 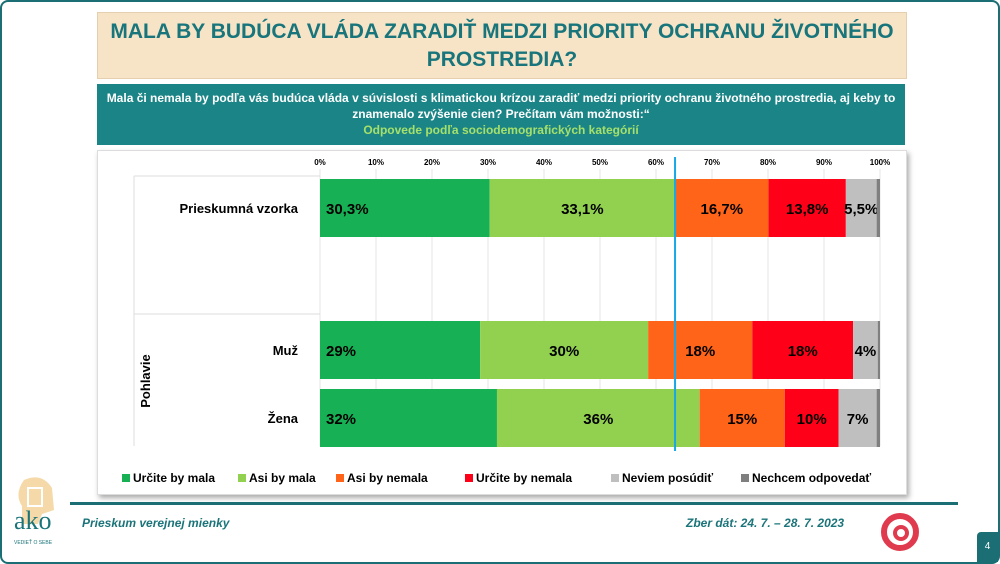 I want to click on data-label: 15%, so click(x=742, y=419).